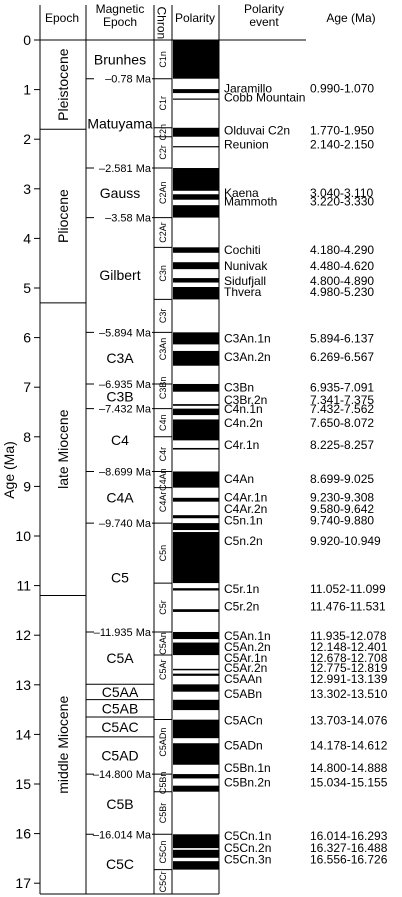 The width and height of the screenshot is (402, 897). I want to click on header-magnetic-epoch-line1: Magnetic, so click(120, 9).